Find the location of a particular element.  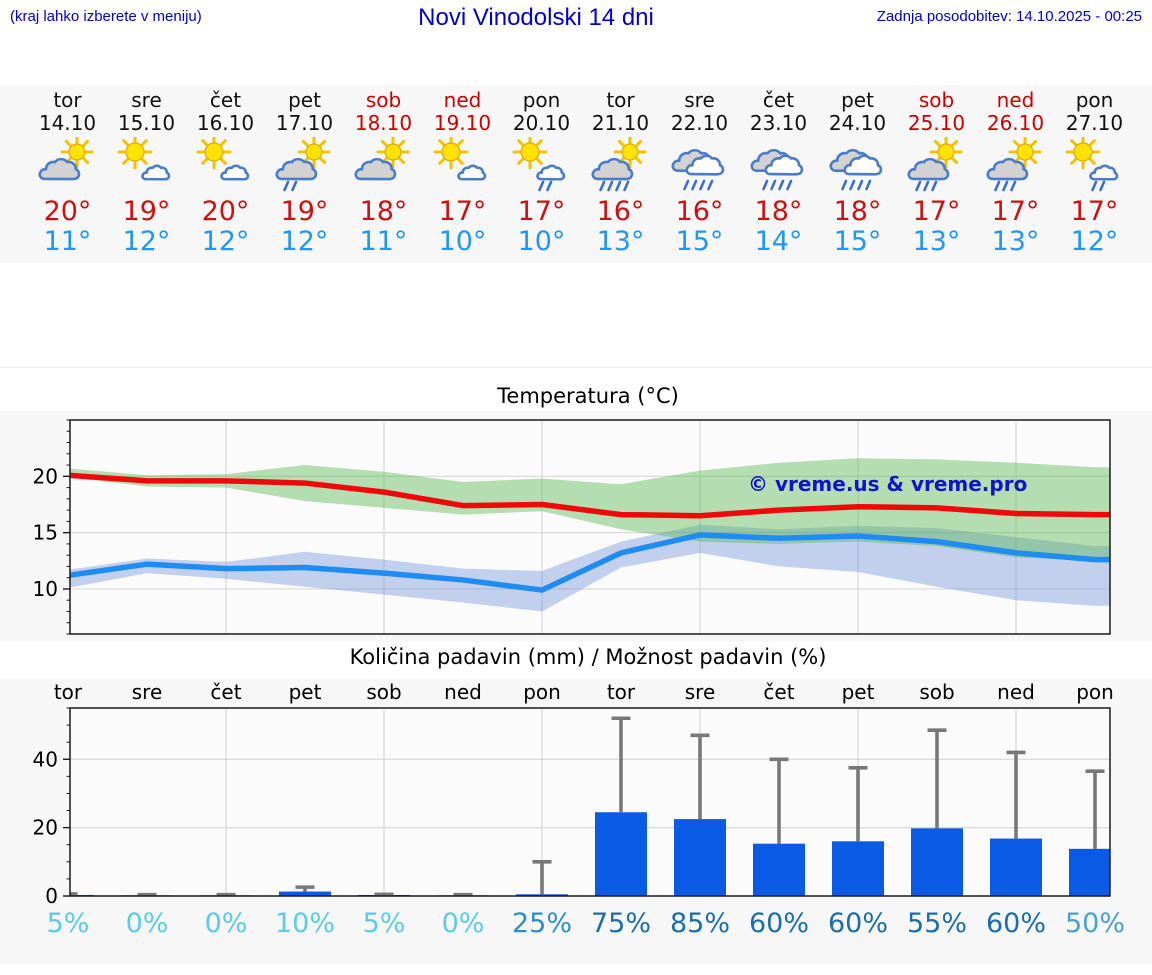

forecast-day: ned 26.10 17° 13° is located at coordinates (1015, 174).